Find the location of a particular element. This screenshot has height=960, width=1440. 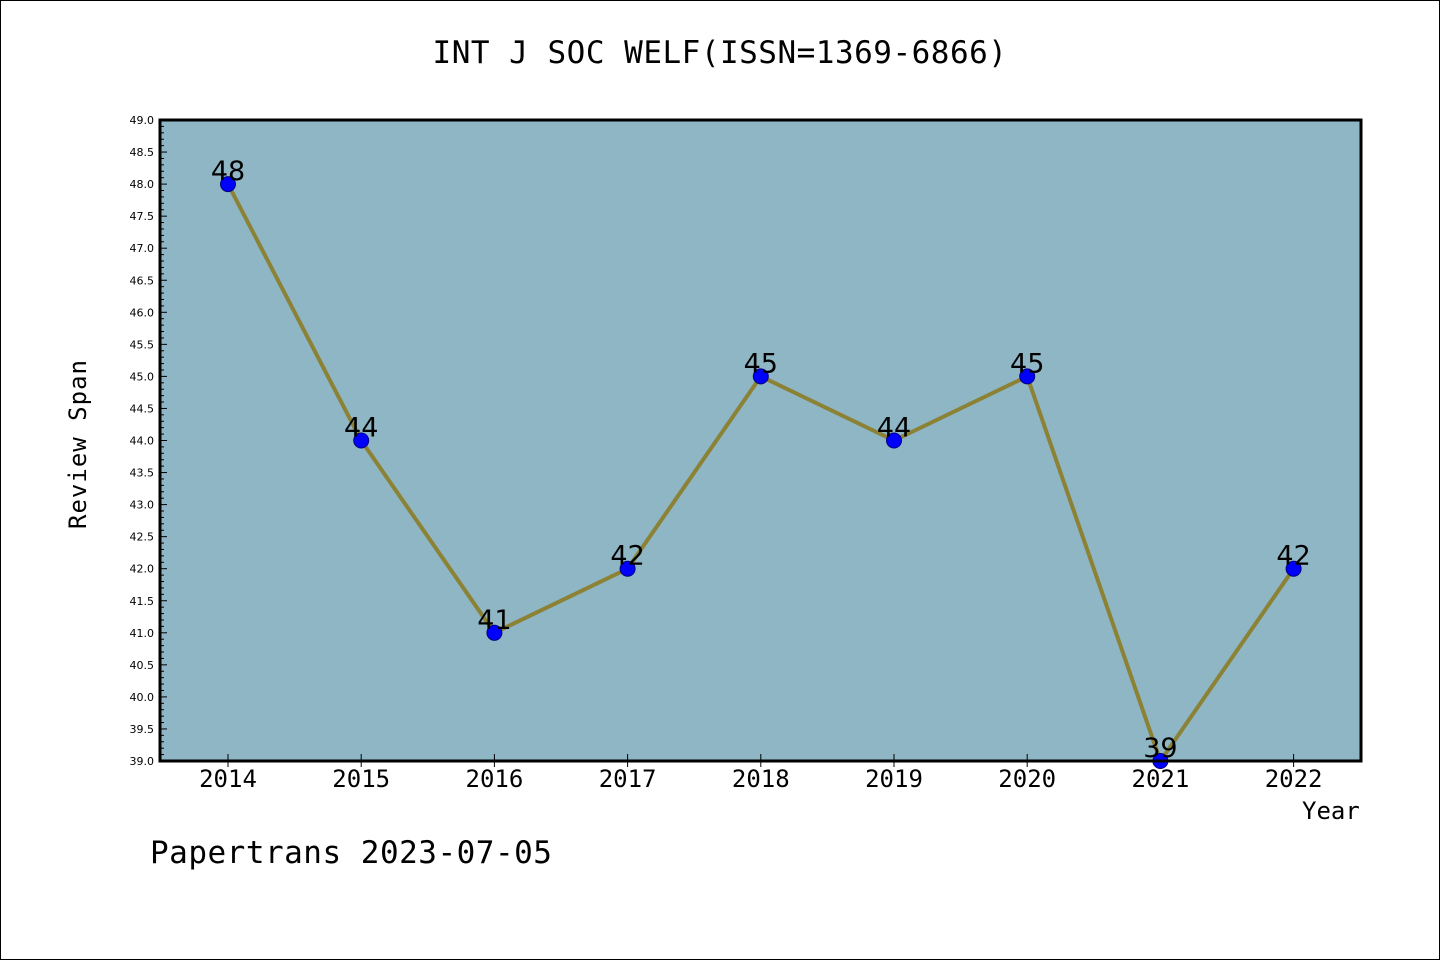

x-tick-label: 2022 is located at coordinates (1294, 779).